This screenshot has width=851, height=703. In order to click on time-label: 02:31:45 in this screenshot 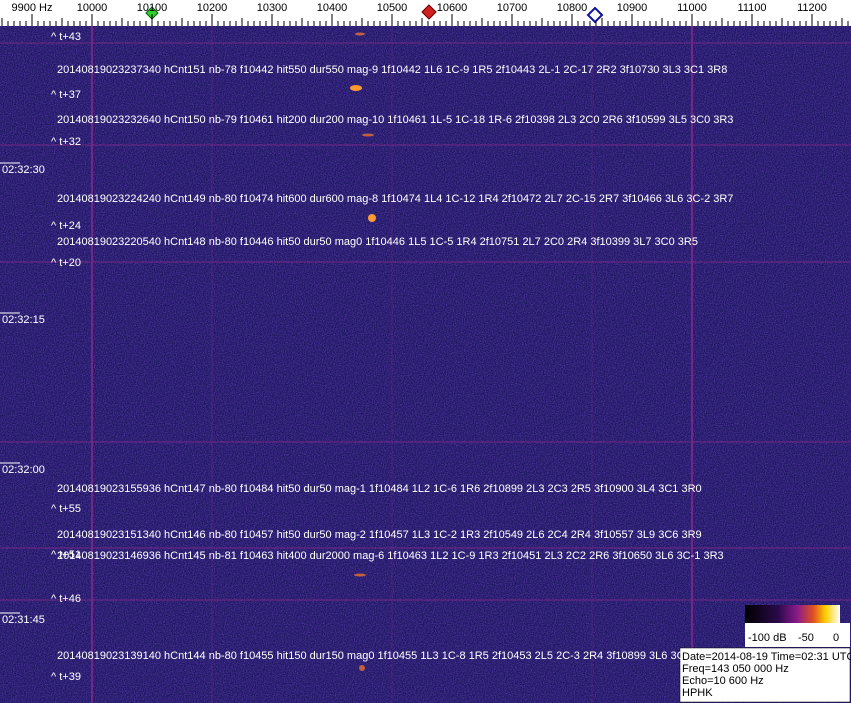, I will do `click(23, 620)`.